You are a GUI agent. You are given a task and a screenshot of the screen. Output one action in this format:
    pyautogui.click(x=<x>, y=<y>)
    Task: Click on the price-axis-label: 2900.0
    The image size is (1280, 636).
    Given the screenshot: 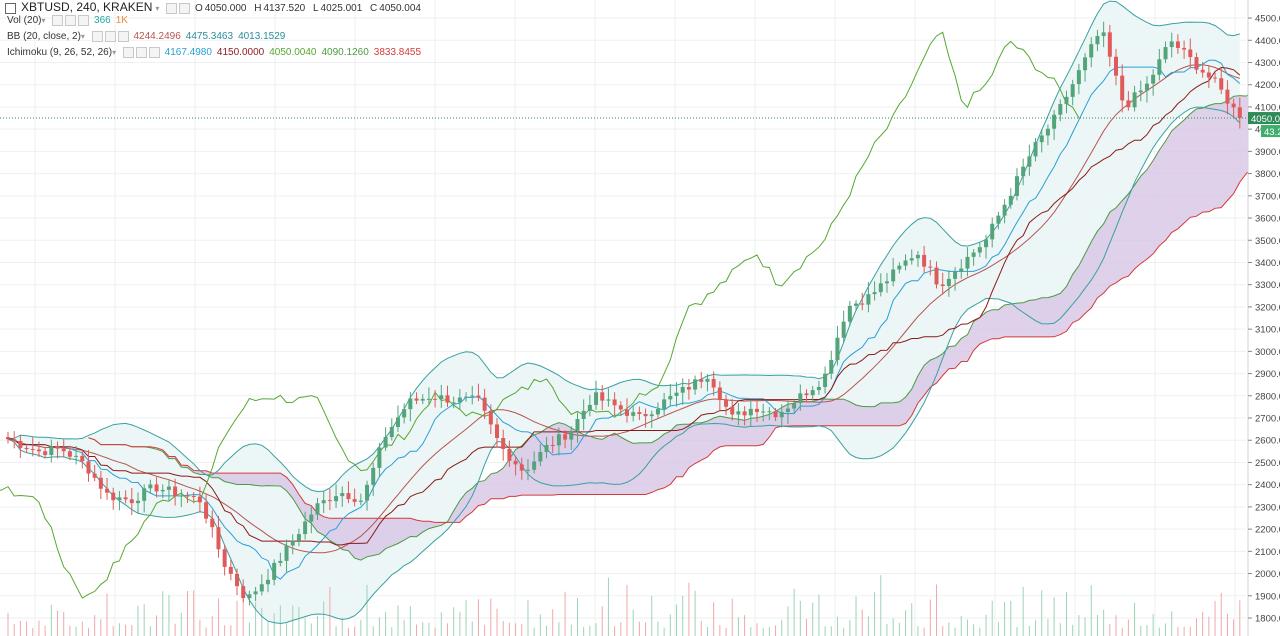 What is the action you would take?
    pyautogui.click(x=1267, y=374)
    